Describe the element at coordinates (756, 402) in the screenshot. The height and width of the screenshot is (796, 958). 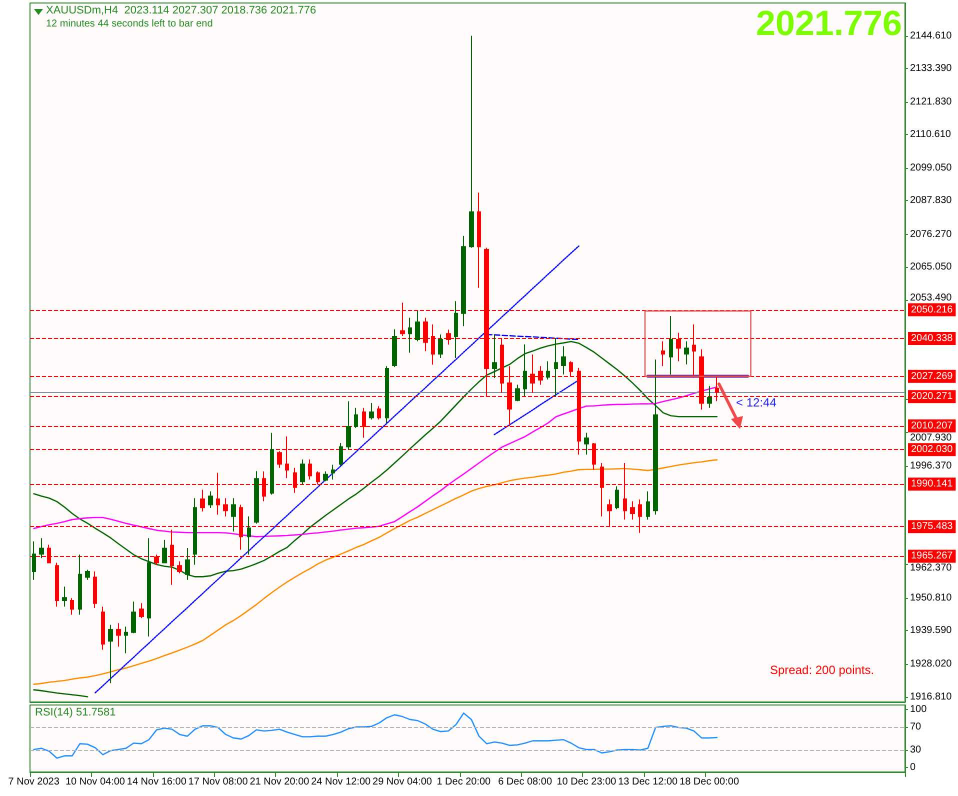
I see `annotation: < 12:44` at that location.